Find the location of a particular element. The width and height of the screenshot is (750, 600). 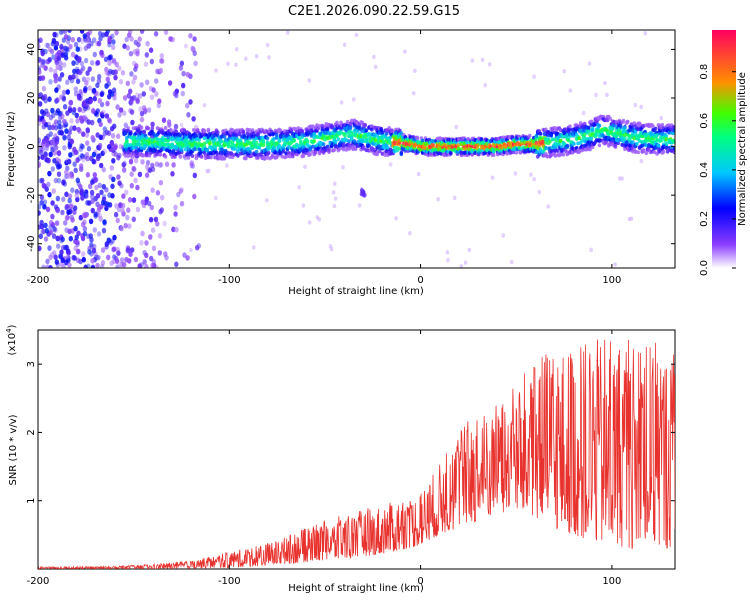

colorbar-ramp is located at coordinates (724, 149).